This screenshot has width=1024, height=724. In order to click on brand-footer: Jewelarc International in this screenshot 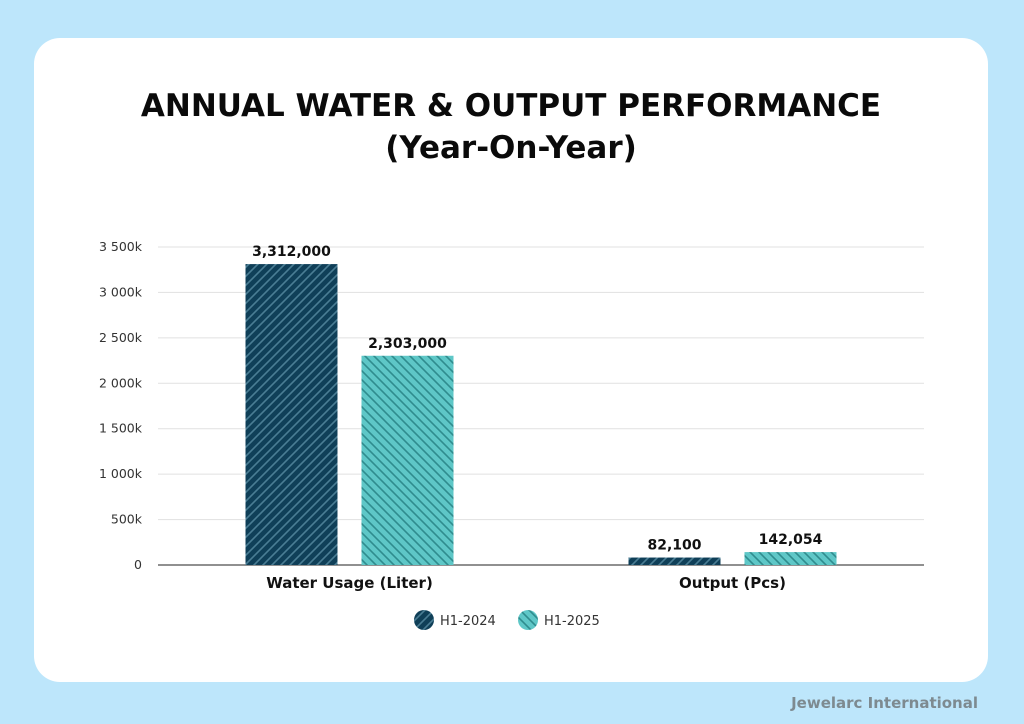, I will do `click(884, 703)`.